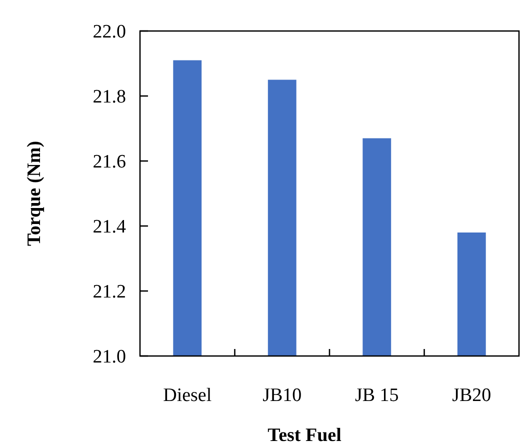  Describe the element at coordinates (305, 434) in the screenshot. I see `x-axis-title: Test Fuel` at that location.